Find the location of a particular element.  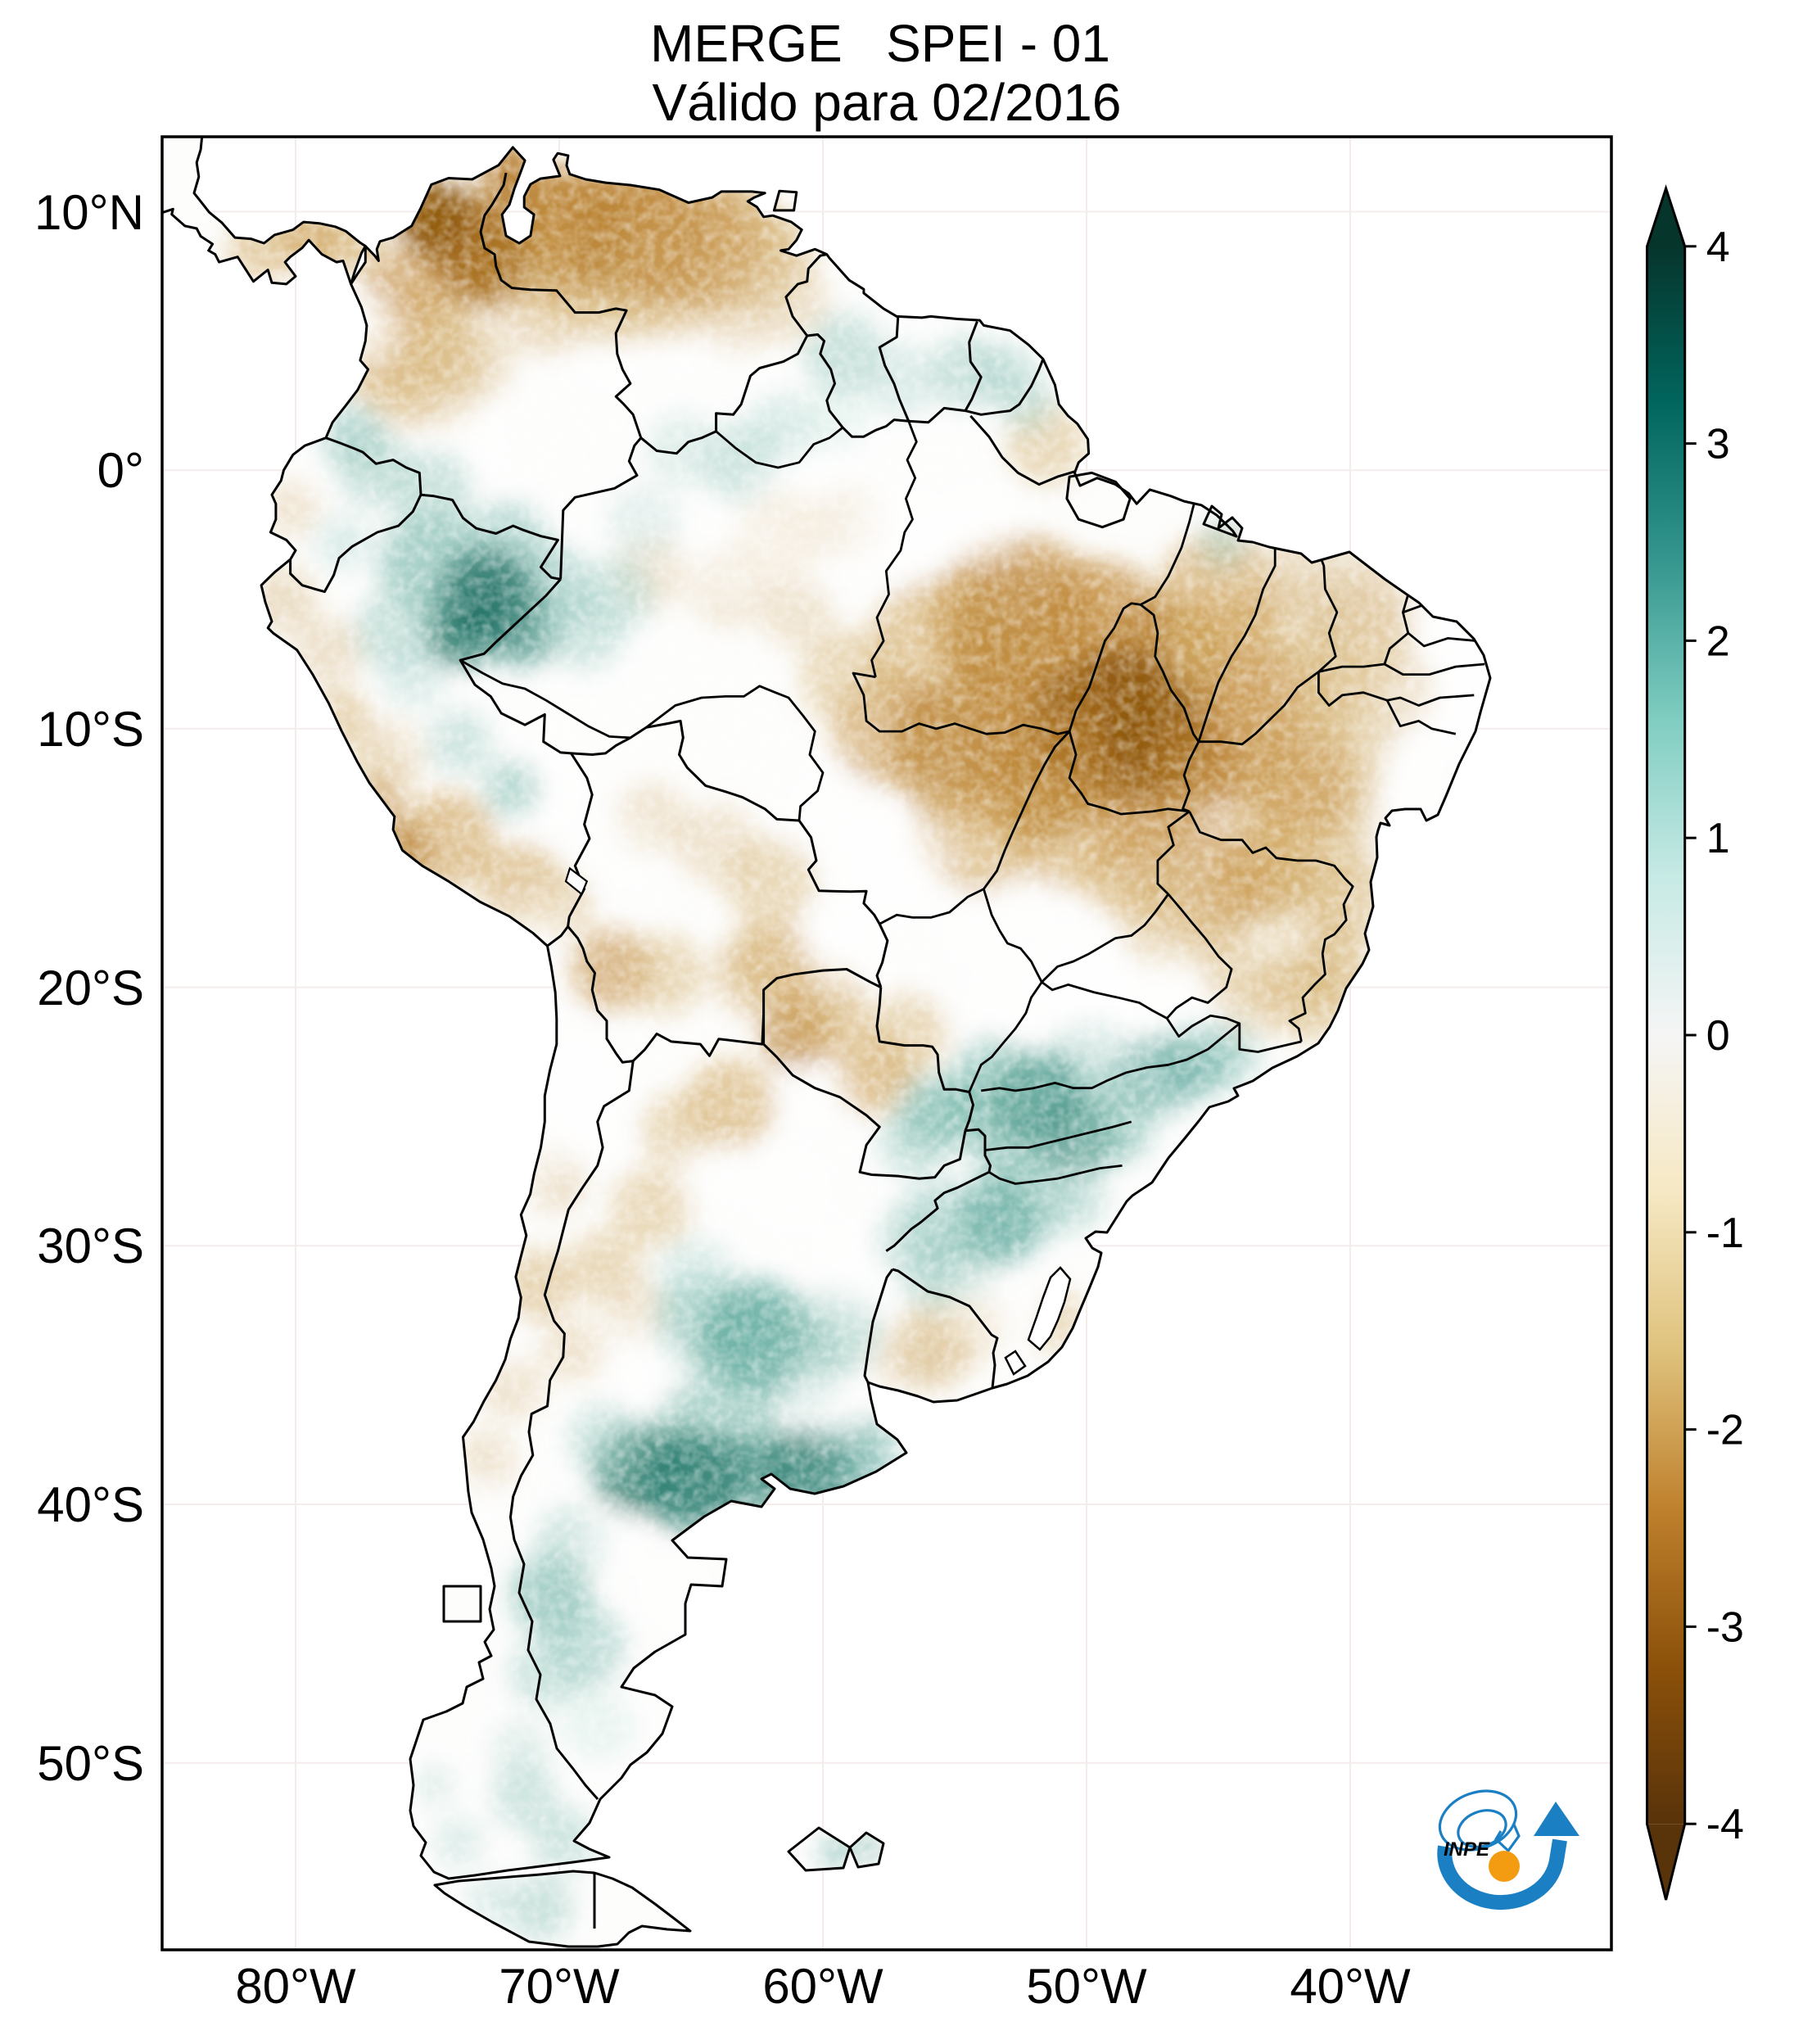

svg-text: 10°S is located at coordinates (90, 729).